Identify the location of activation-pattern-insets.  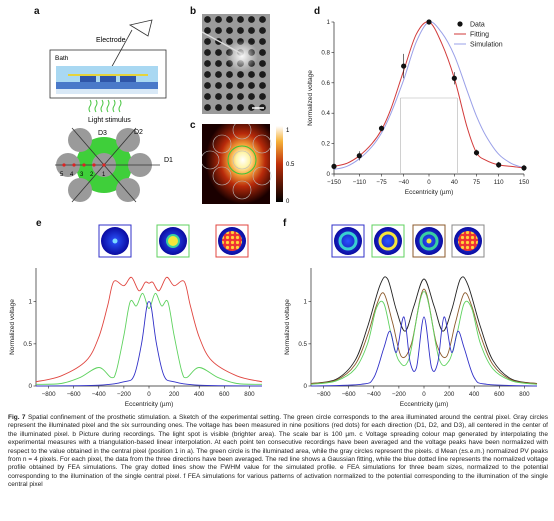
(408, 241).